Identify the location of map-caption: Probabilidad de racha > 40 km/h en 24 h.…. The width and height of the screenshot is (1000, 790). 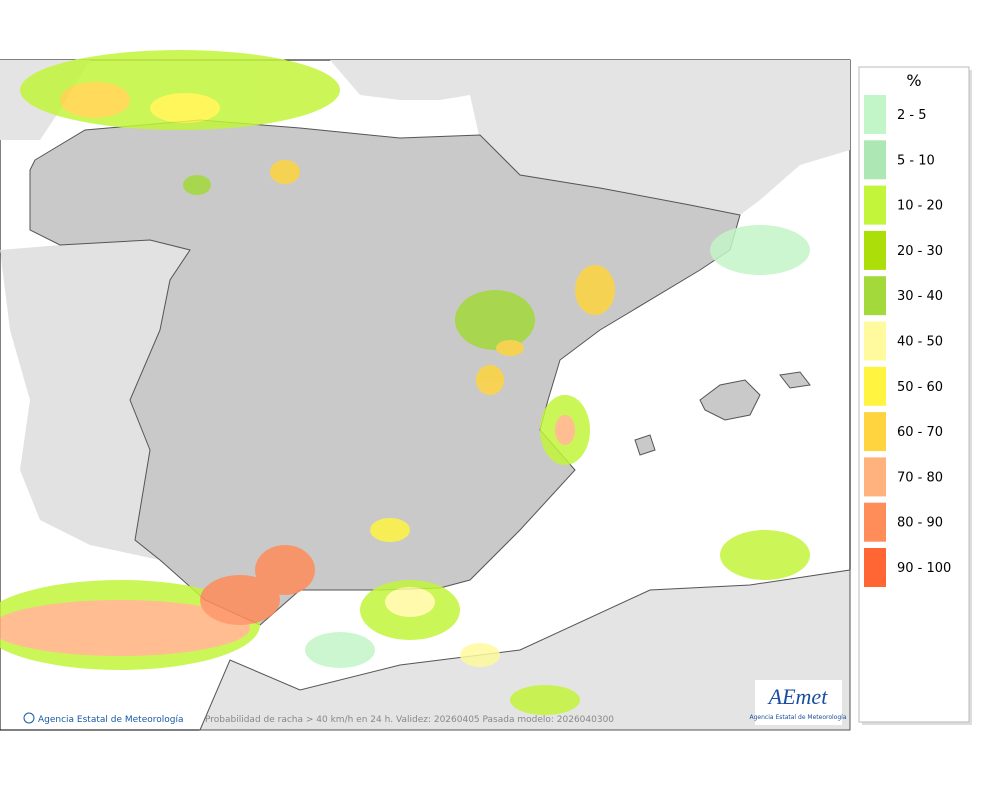
(409, 720).